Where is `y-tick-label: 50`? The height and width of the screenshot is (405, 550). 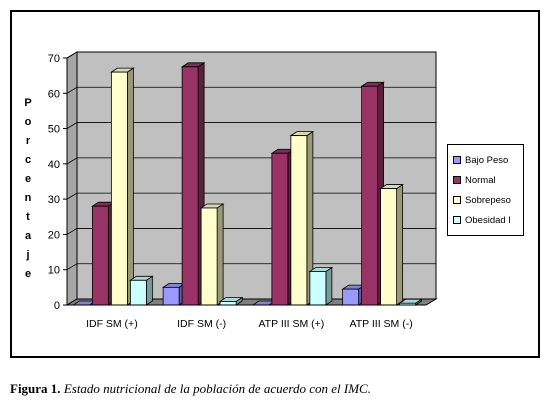
y-tick-label: 50 is located at coordinates (54, 130).